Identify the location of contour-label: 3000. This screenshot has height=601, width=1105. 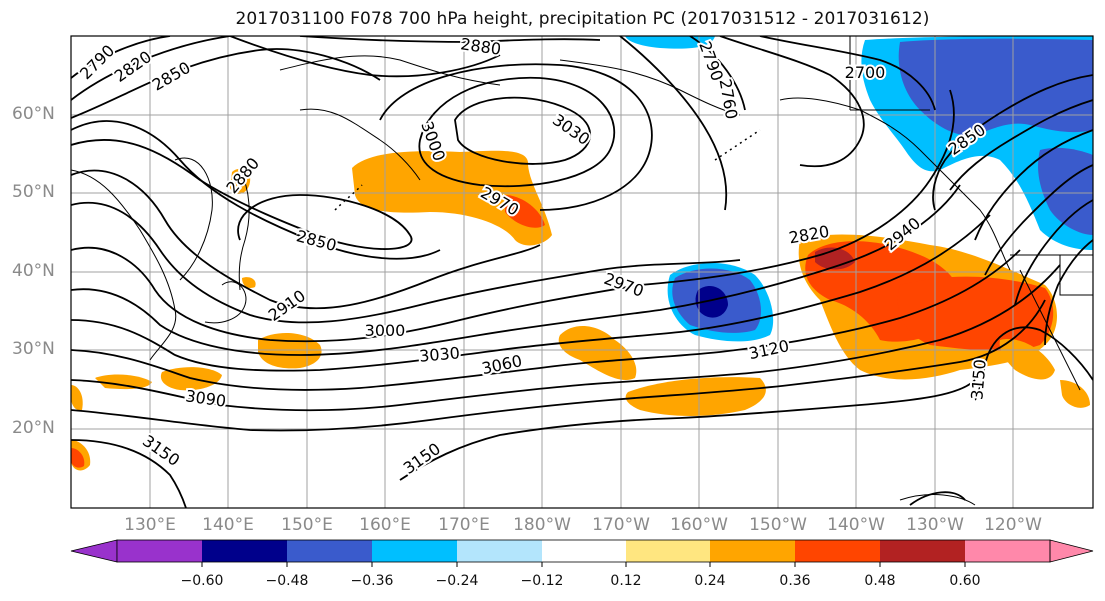
(385, 330).